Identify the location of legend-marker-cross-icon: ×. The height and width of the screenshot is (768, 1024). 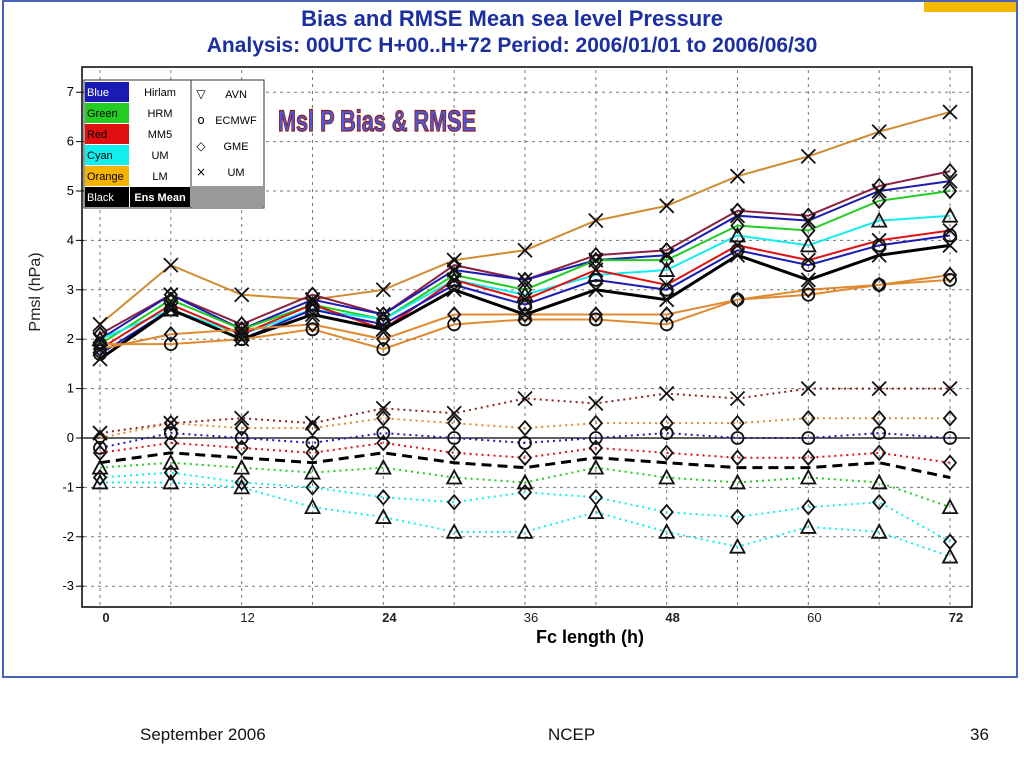
(201, 172).